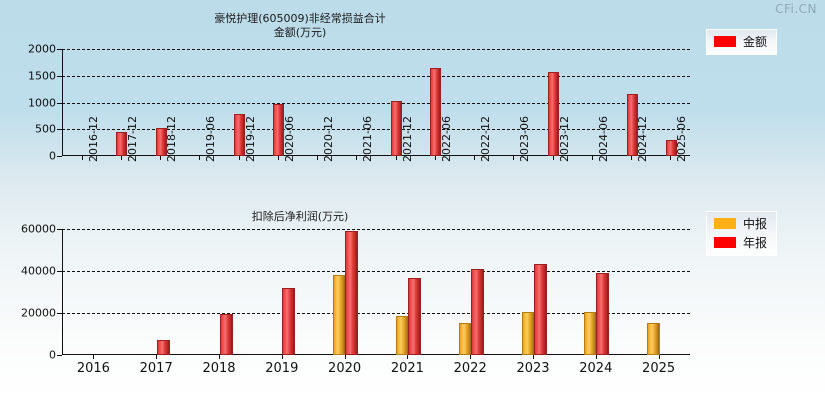 The height and width of the screenshot is (400, 825). I want to click on y-axis-tick-label: 1000, so click(42, 102).